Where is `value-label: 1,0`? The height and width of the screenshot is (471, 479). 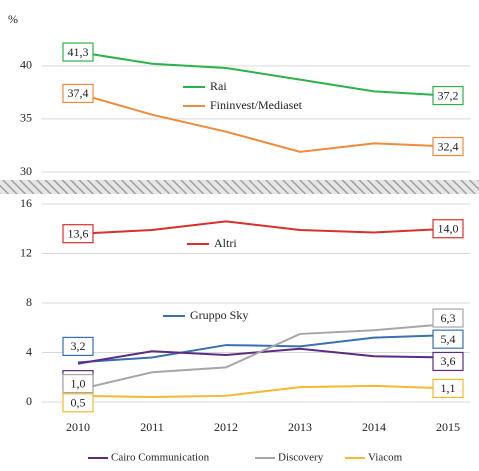 value-label: 1,0 is located at coordinates (78, 383).